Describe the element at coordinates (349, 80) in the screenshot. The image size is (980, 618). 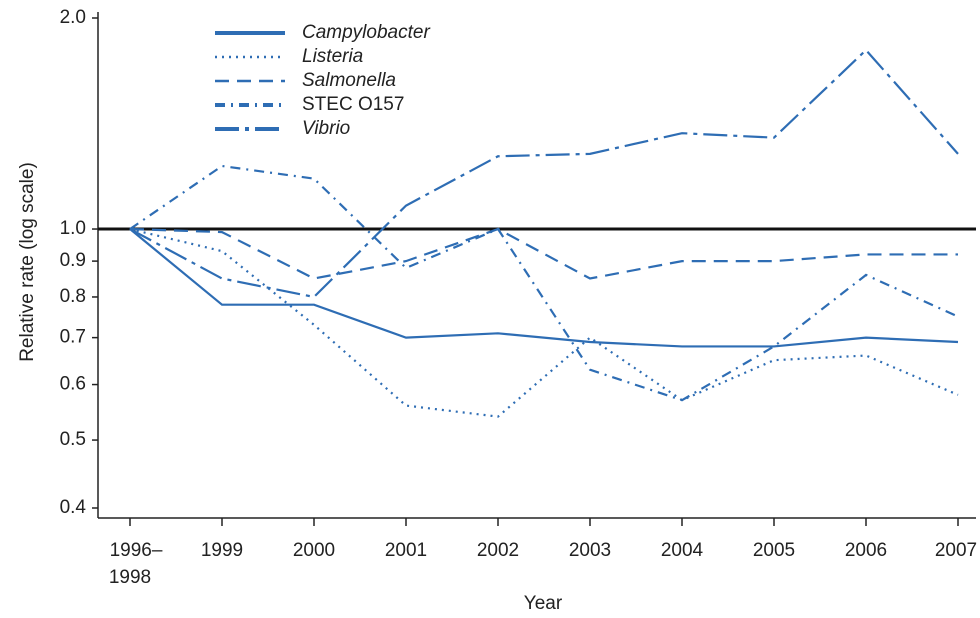
I see `legend-label: Salmonella` at that location.